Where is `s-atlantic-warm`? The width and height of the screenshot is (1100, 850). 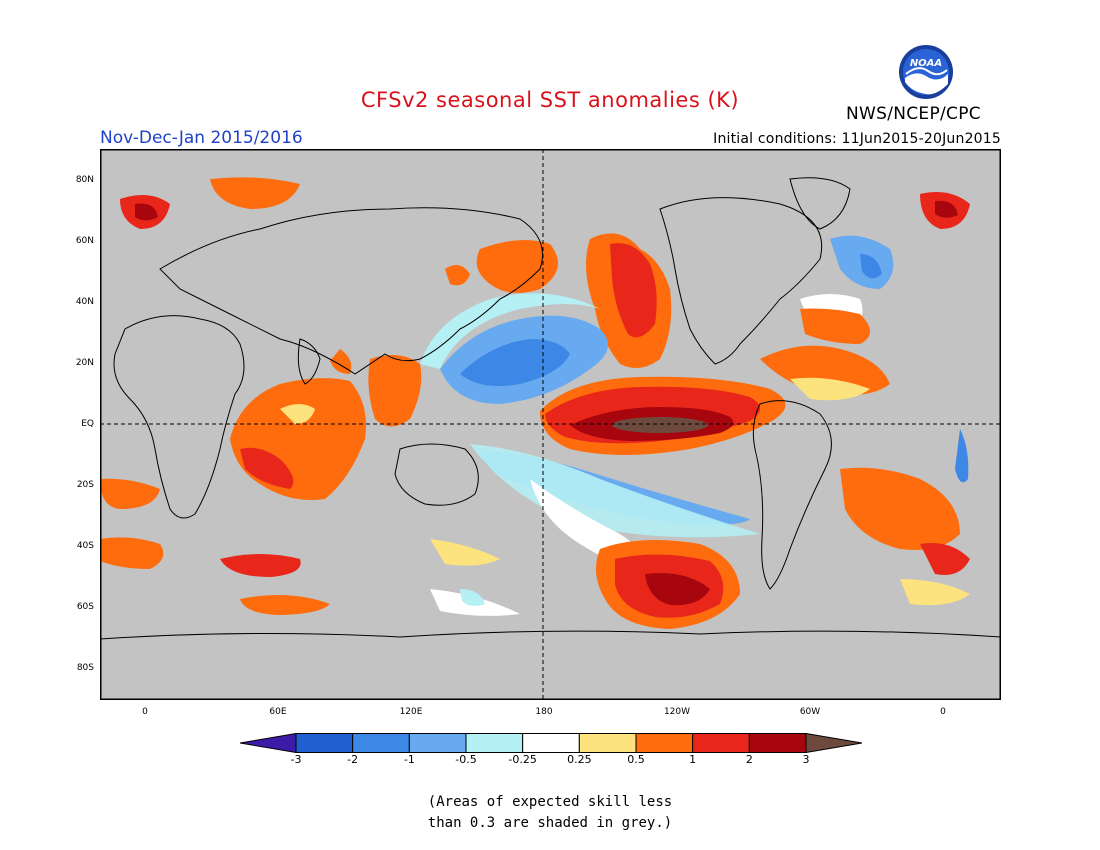
s-atlantic-warm is located at coordinates (900, 508).